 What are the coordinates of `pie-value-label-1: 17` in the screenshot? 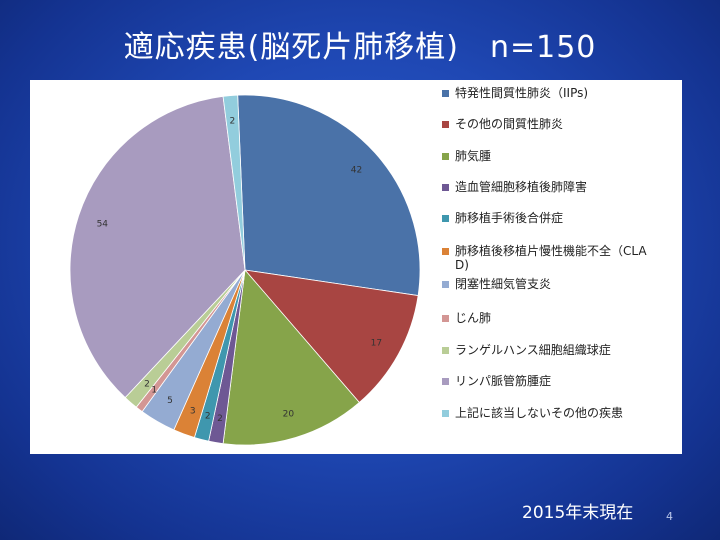 It's located at (376, 343).